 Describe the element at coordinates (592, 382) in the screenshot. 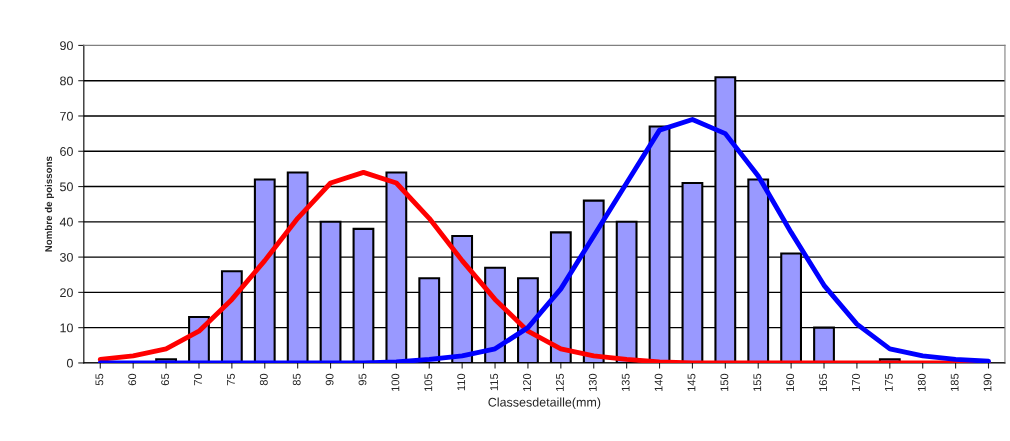

I see `x-tick-label: 130` at that location.